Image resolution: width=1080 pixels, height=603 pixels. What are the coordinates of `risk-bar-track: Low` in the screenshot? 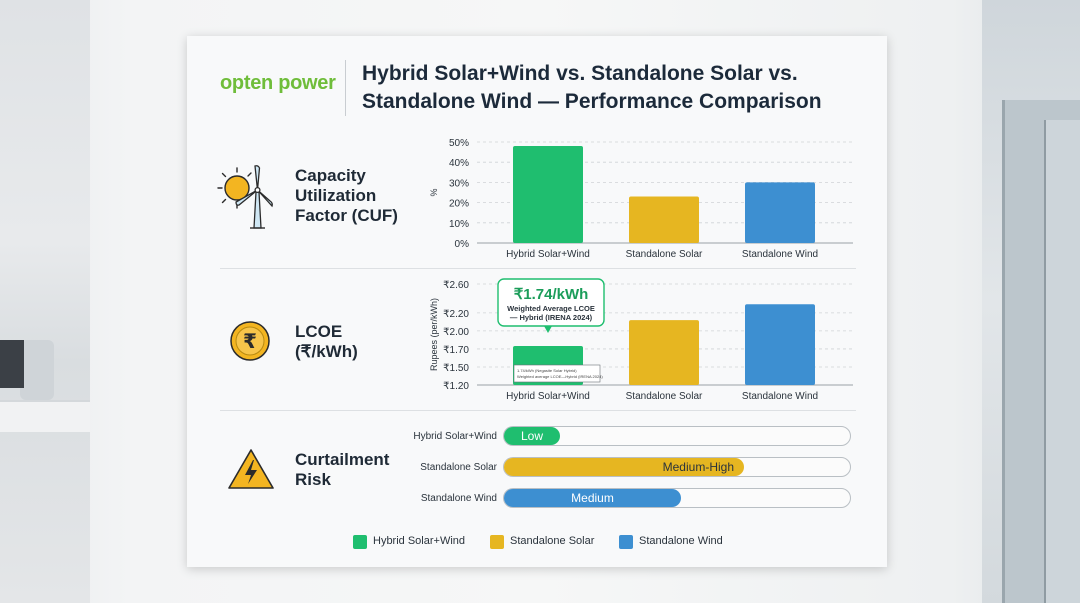 It's located at (677, 436).